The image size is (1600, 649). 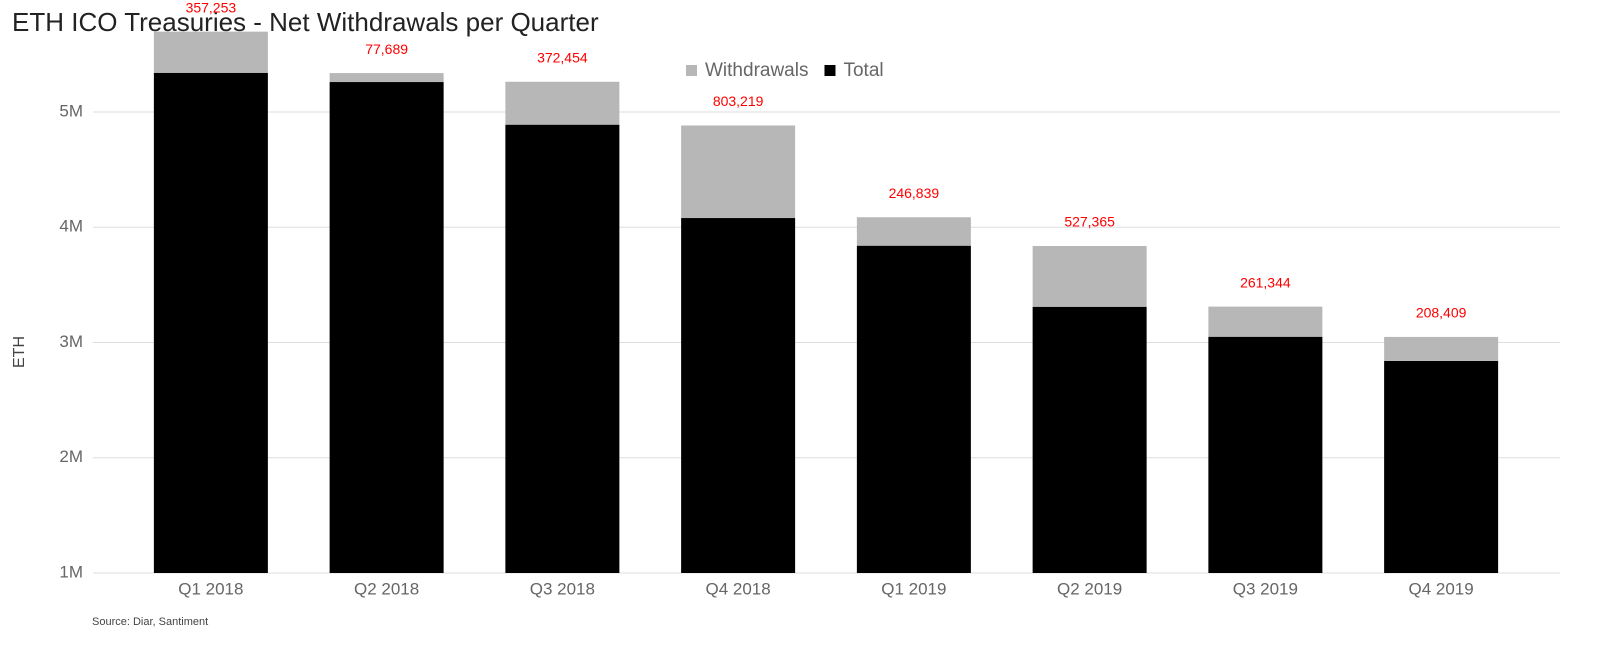 I want to click on data-label: 77,689, so click(x=386, y=49).